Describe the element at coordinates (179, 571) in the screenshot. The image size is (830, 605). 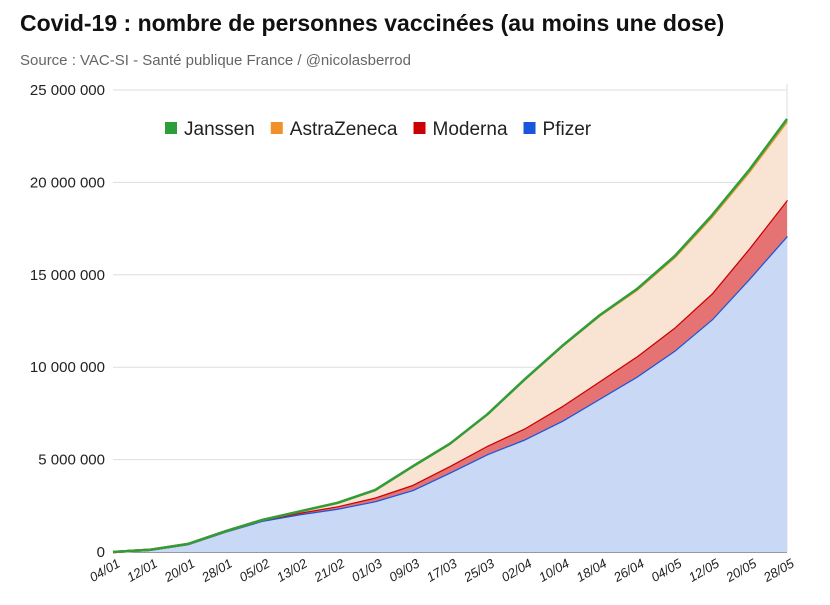
I see `x-tick-label: 20/01` at that location.